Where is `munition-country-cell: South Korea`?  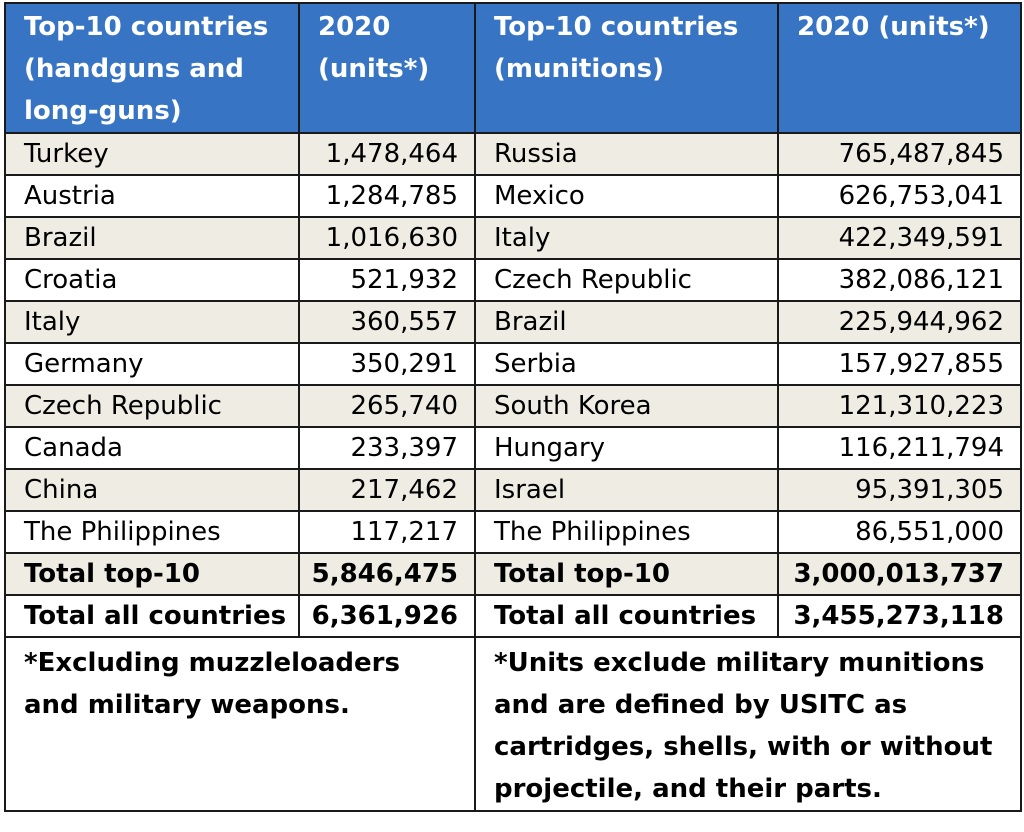 munition-country-cell: South Korea is located at coordinates (626, 406).